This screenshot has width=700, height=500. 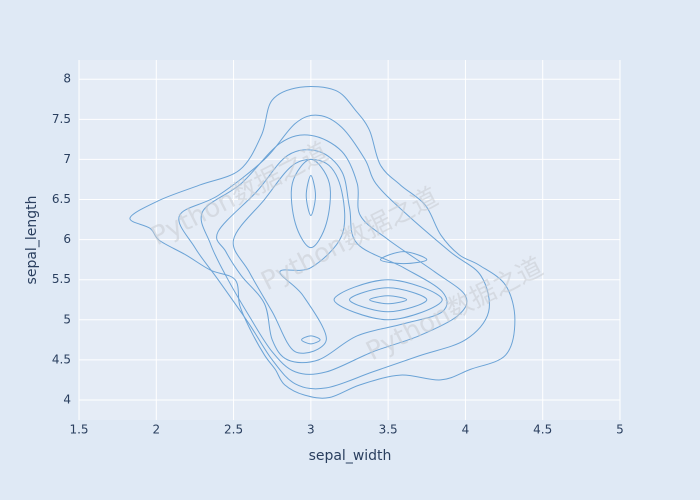 What do you see at coordinates (78, 430) in the screenshot?
I see `x-tick-label: 1.5` at bounding box center [78, 430].